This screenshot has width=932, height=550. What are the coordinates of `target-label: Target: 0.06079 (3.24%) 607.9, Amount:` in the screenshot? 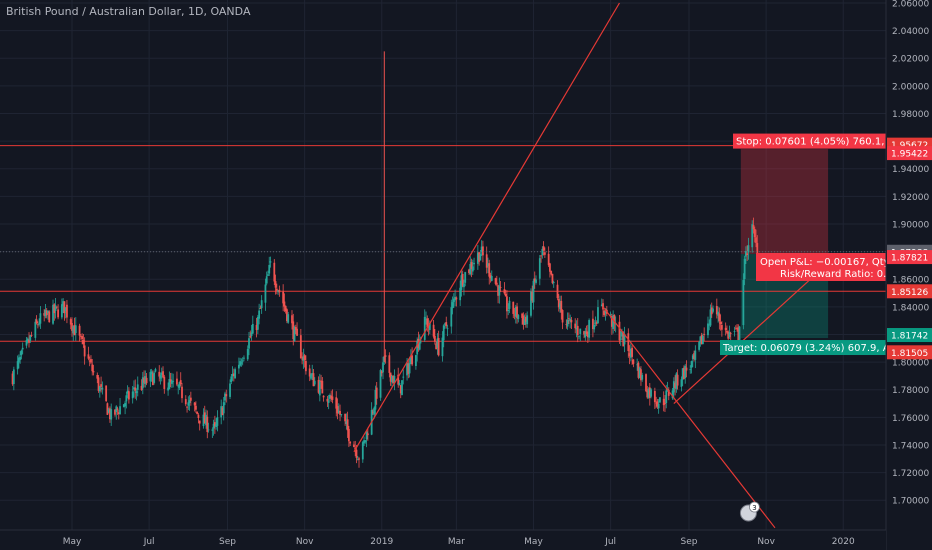 It's located at (822, 348).